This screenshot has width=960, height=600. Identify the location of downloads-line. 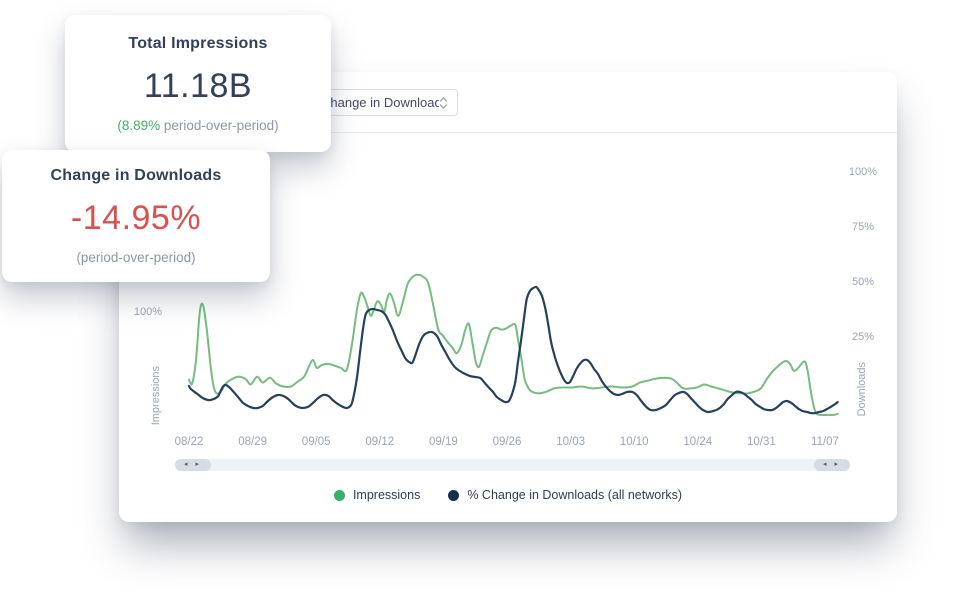
(513, 350).